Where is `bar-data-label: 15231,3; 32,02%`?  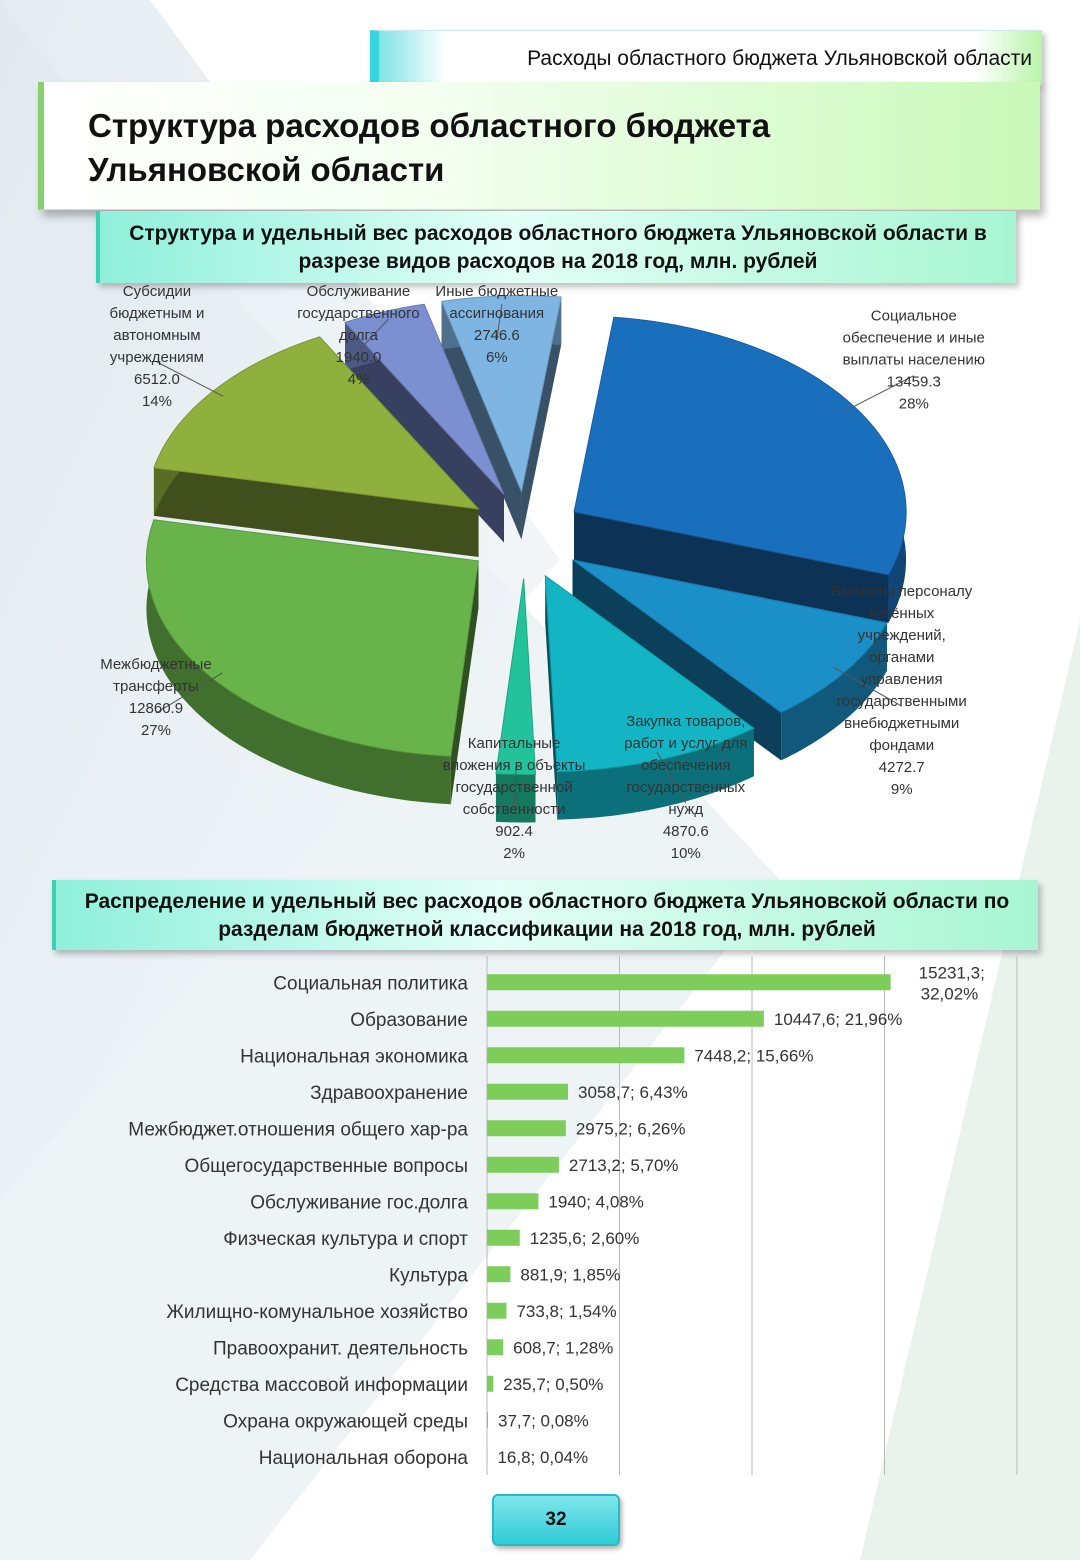 bar-data-label: 15231,3; 32,02% is located at coordinates (952, 983).